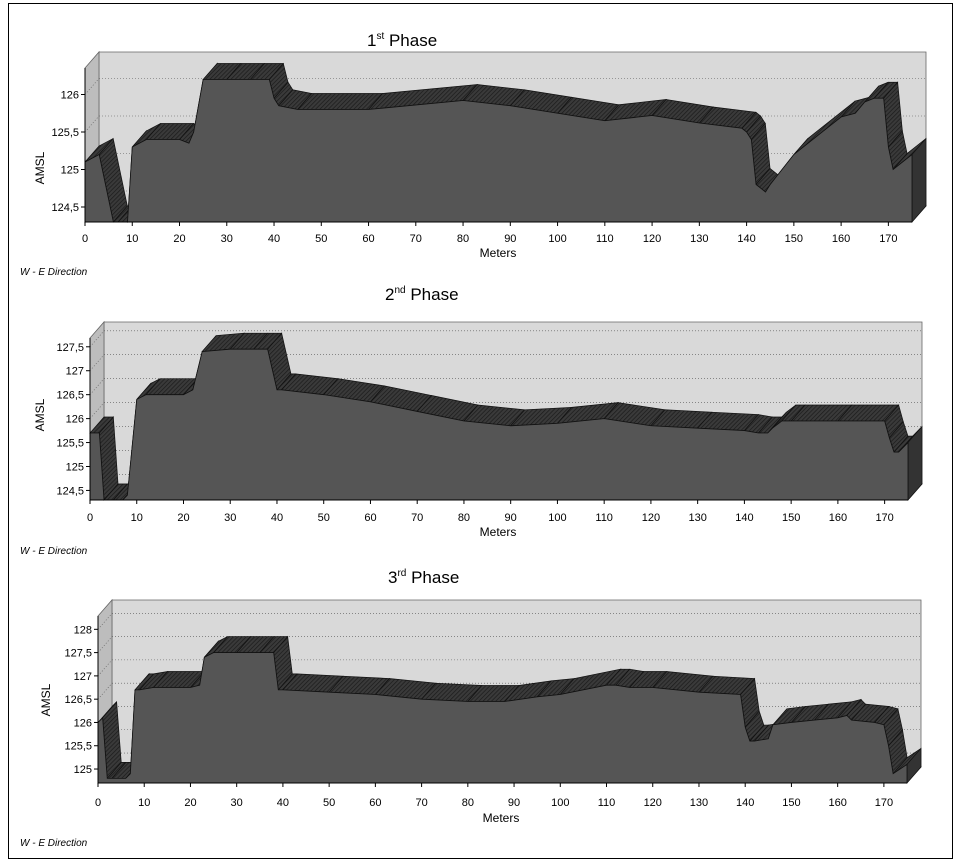 The image size is (957, 863). I want to click on chart-title: 2nd Phase, so click(422, 294).